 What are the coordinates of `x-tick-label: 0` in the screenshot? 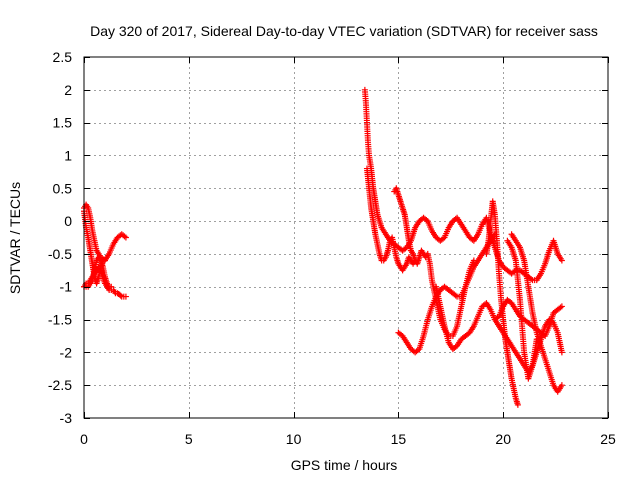 It's located at (84, 439).